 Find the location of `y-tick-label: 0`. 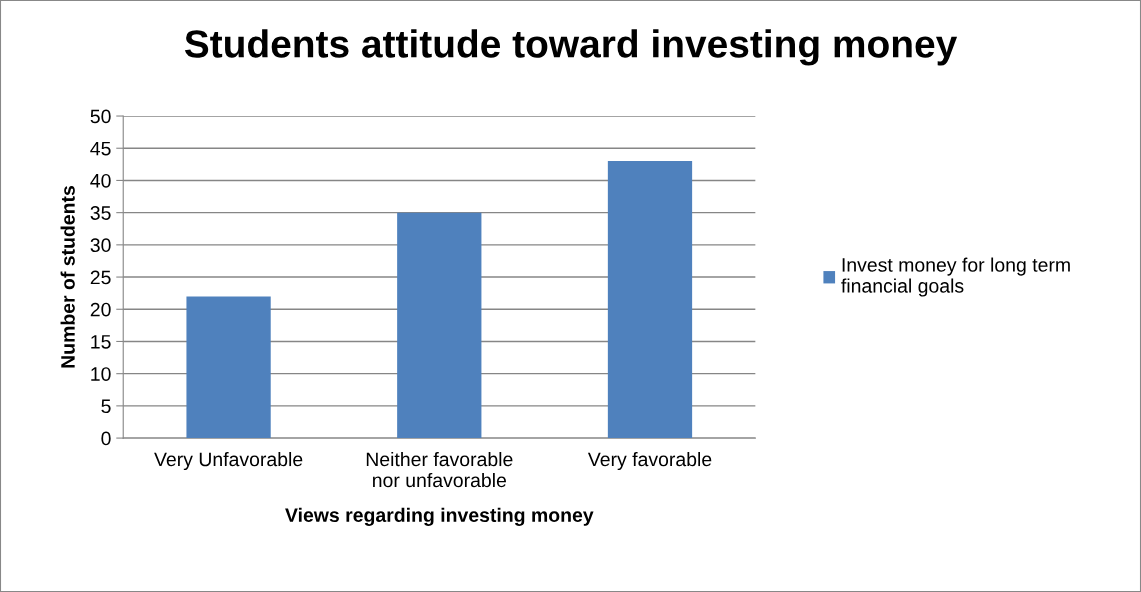

y-tick-label: 0 is located at coordinates (106, 438).